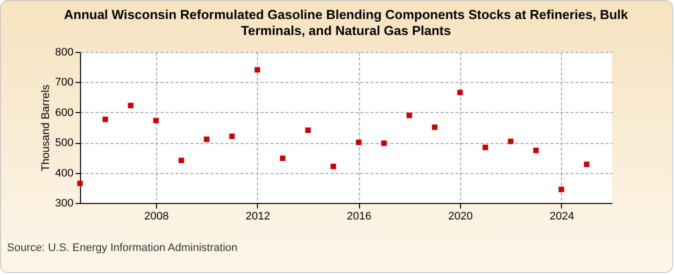 The height and width of the screenshot is (275, 675). I want to click on source-note: Source: U.S. Energy Information Administration, so click(122, 248).